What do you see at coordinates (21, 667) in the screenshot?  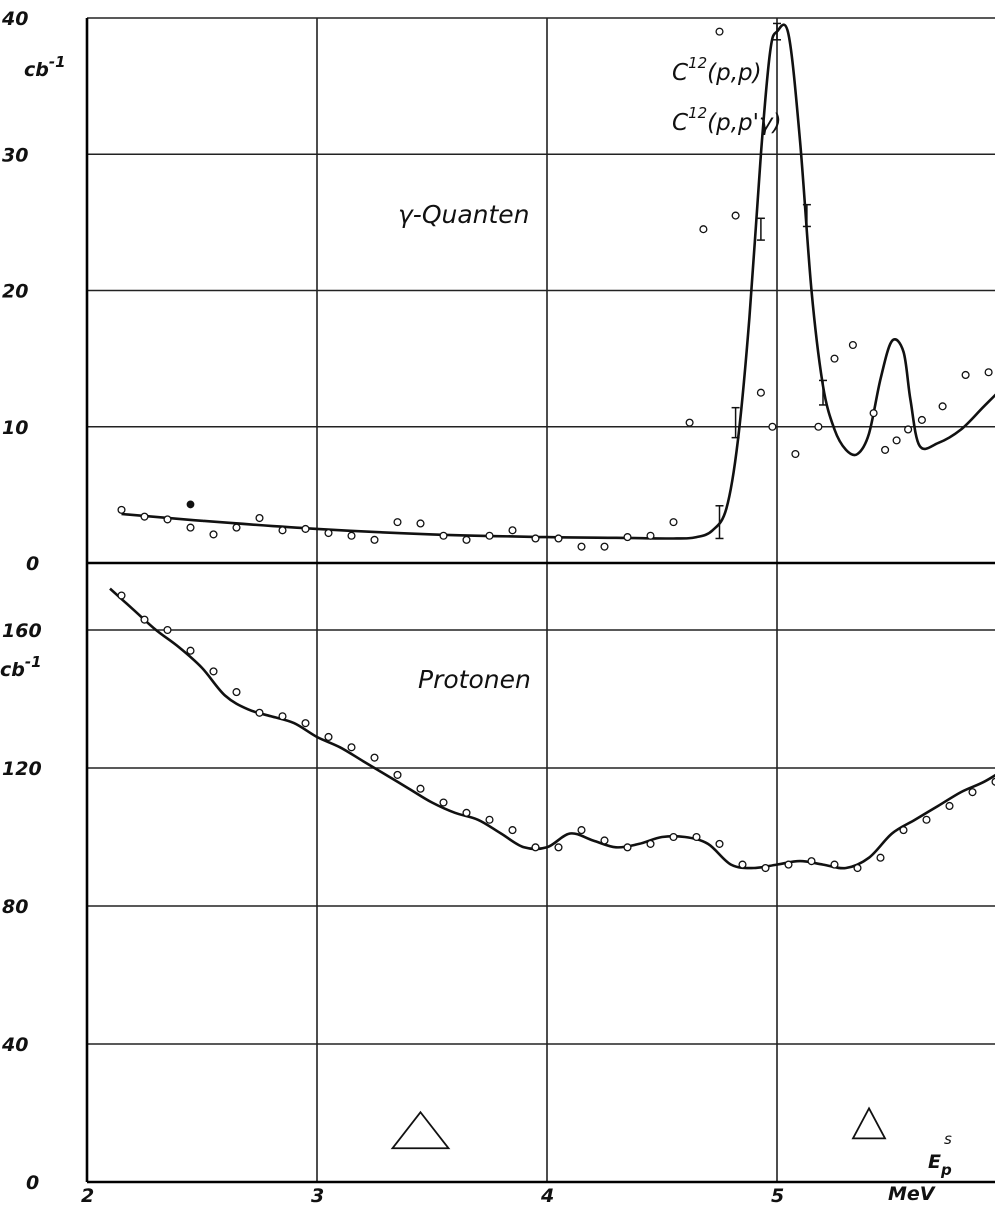 I see `y-axis-label-protons: cb-1` at bounding box center [21, 667].